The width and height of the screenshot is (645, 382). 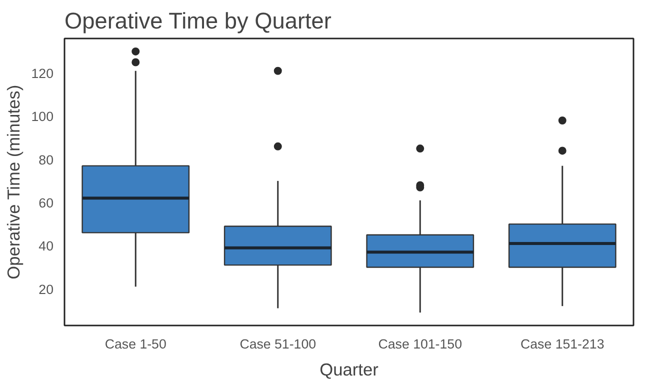 What do you see at coordinates (46, 246) in the screenshot?
I see `y-tick-label: 40` at bounding box center [46, 246].